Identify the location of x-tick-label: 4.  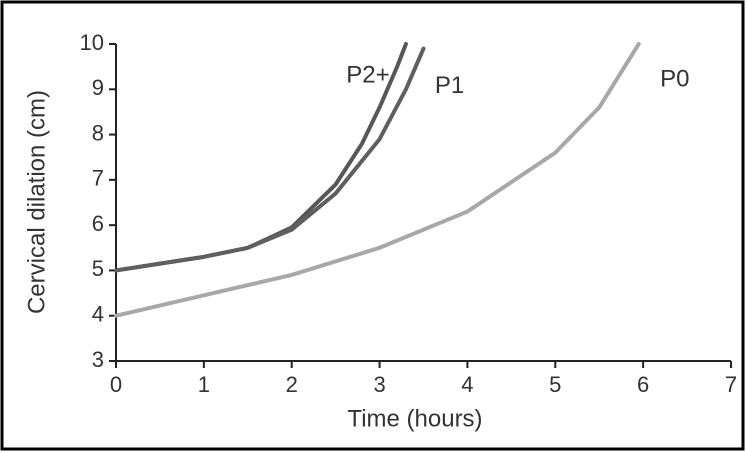
(467, 384).